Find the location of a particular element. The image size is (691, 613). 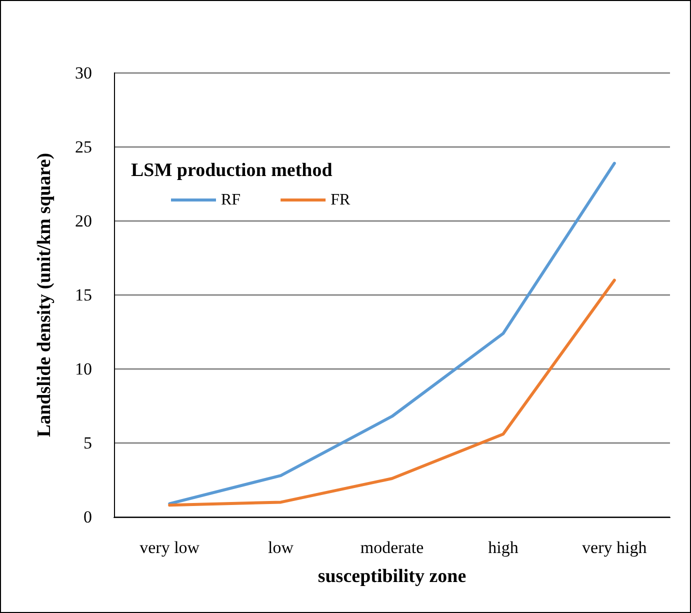

y-tick-label: 15 is located at coordinates (83, 295).